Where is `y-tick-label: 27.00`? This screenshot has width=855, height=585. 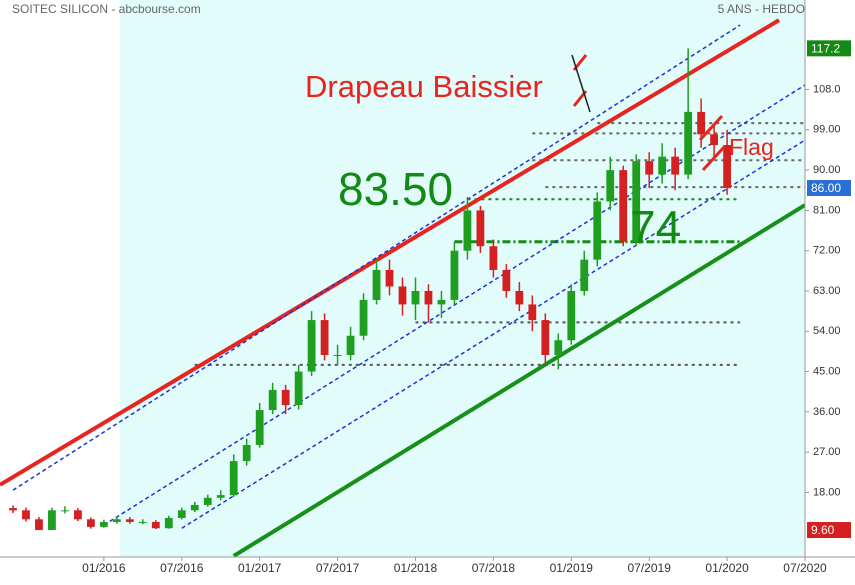 y-tick-label: 27.00 is located at coordinates (827, 452).